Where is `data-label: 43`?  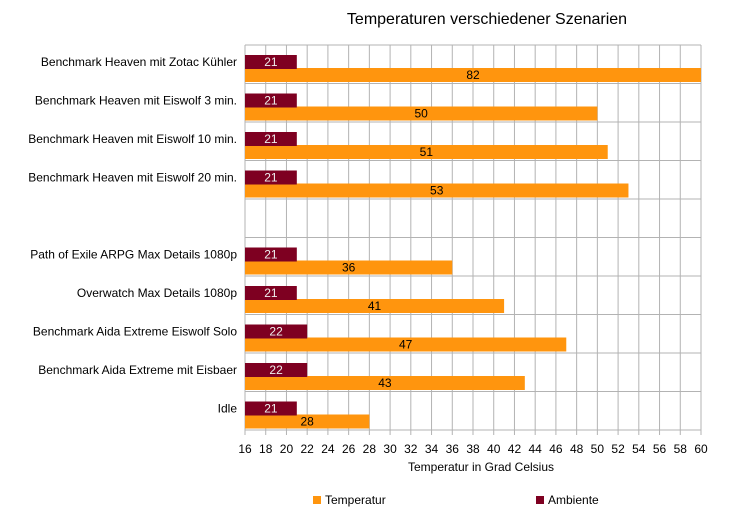
data-label: 43 is located at coordinates (385, 383).